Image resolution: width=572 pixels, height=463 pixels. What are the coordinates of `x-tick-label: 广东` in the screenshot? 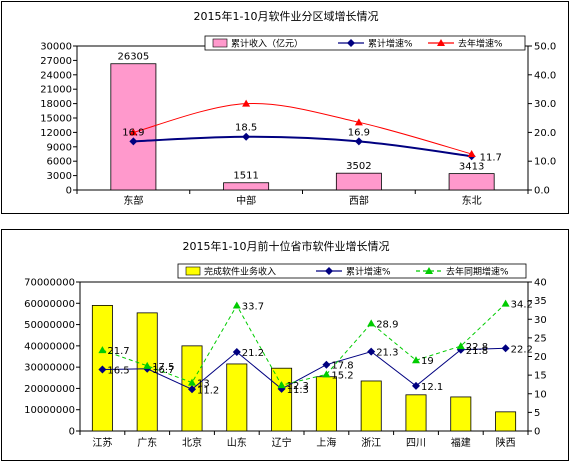 It's located at (147, 442).